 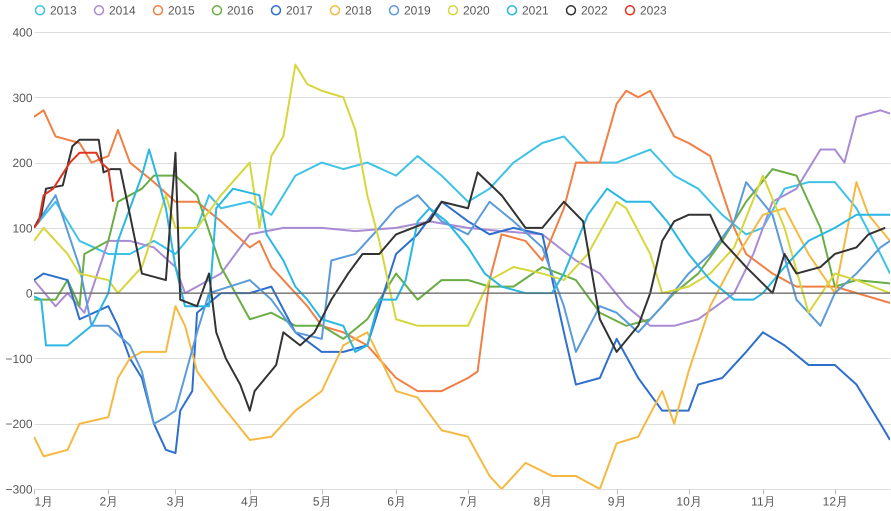 I want to click on y-tick-label: −100, so click(x=19, y=359).